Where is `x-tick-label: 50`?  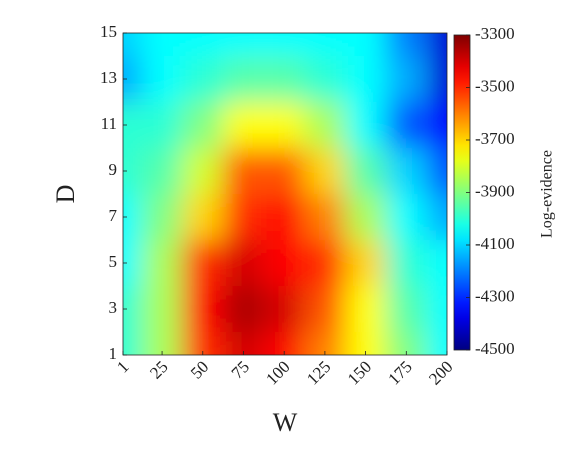 x-tick-label: 50 is located at coordinates (199, 369).